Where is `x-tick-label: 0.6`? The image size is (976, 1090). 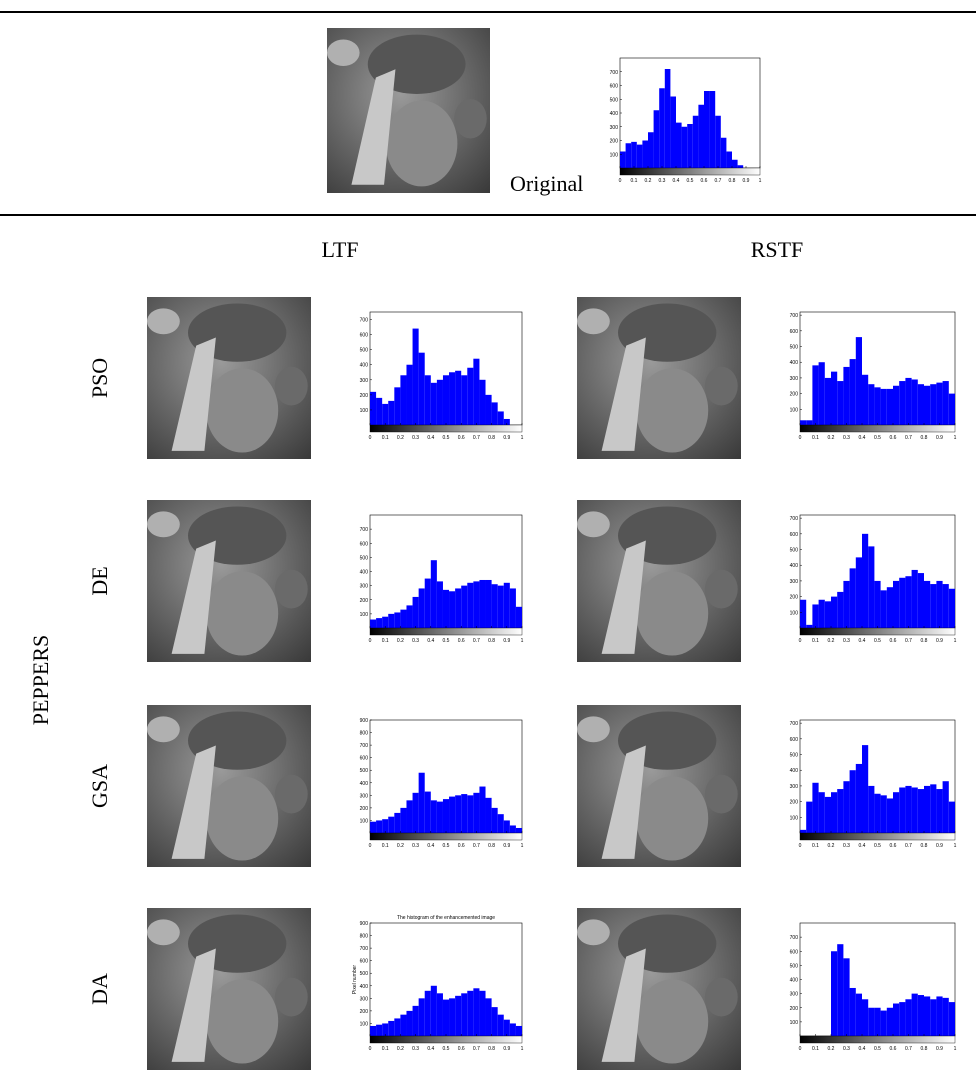 x-tick-label: 0.6 is located at coordinates (893, 438).